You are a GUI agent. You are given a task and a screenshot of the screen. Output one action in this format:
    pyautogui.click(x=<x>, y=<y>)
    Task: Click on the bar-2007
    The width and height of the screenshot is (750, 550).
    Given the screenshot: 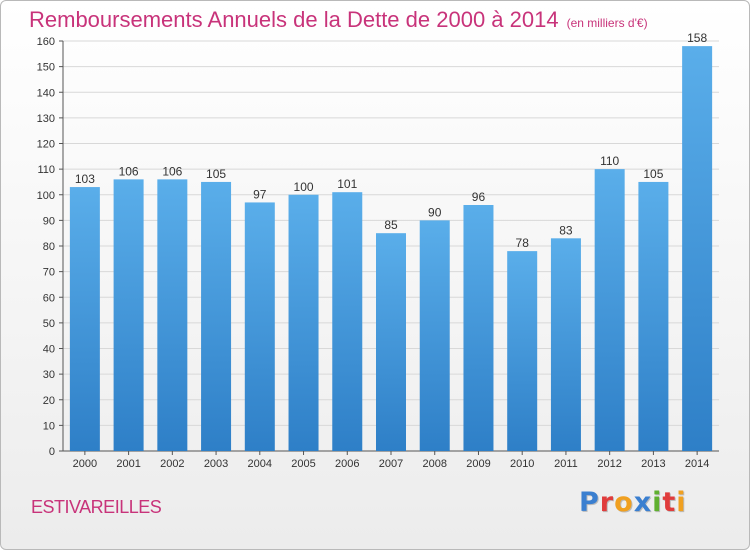 What is the action you would take?
    pyautogui.click(x=391, y=342)
    